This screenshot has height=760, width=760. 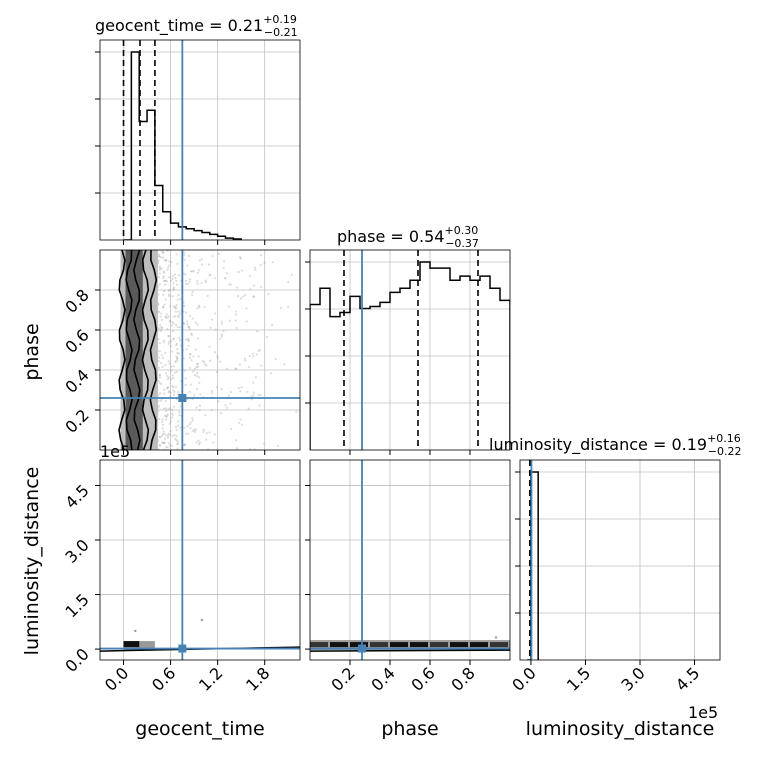 I want to click on x-tick-label: 0.4, so click(x=382, y=678).